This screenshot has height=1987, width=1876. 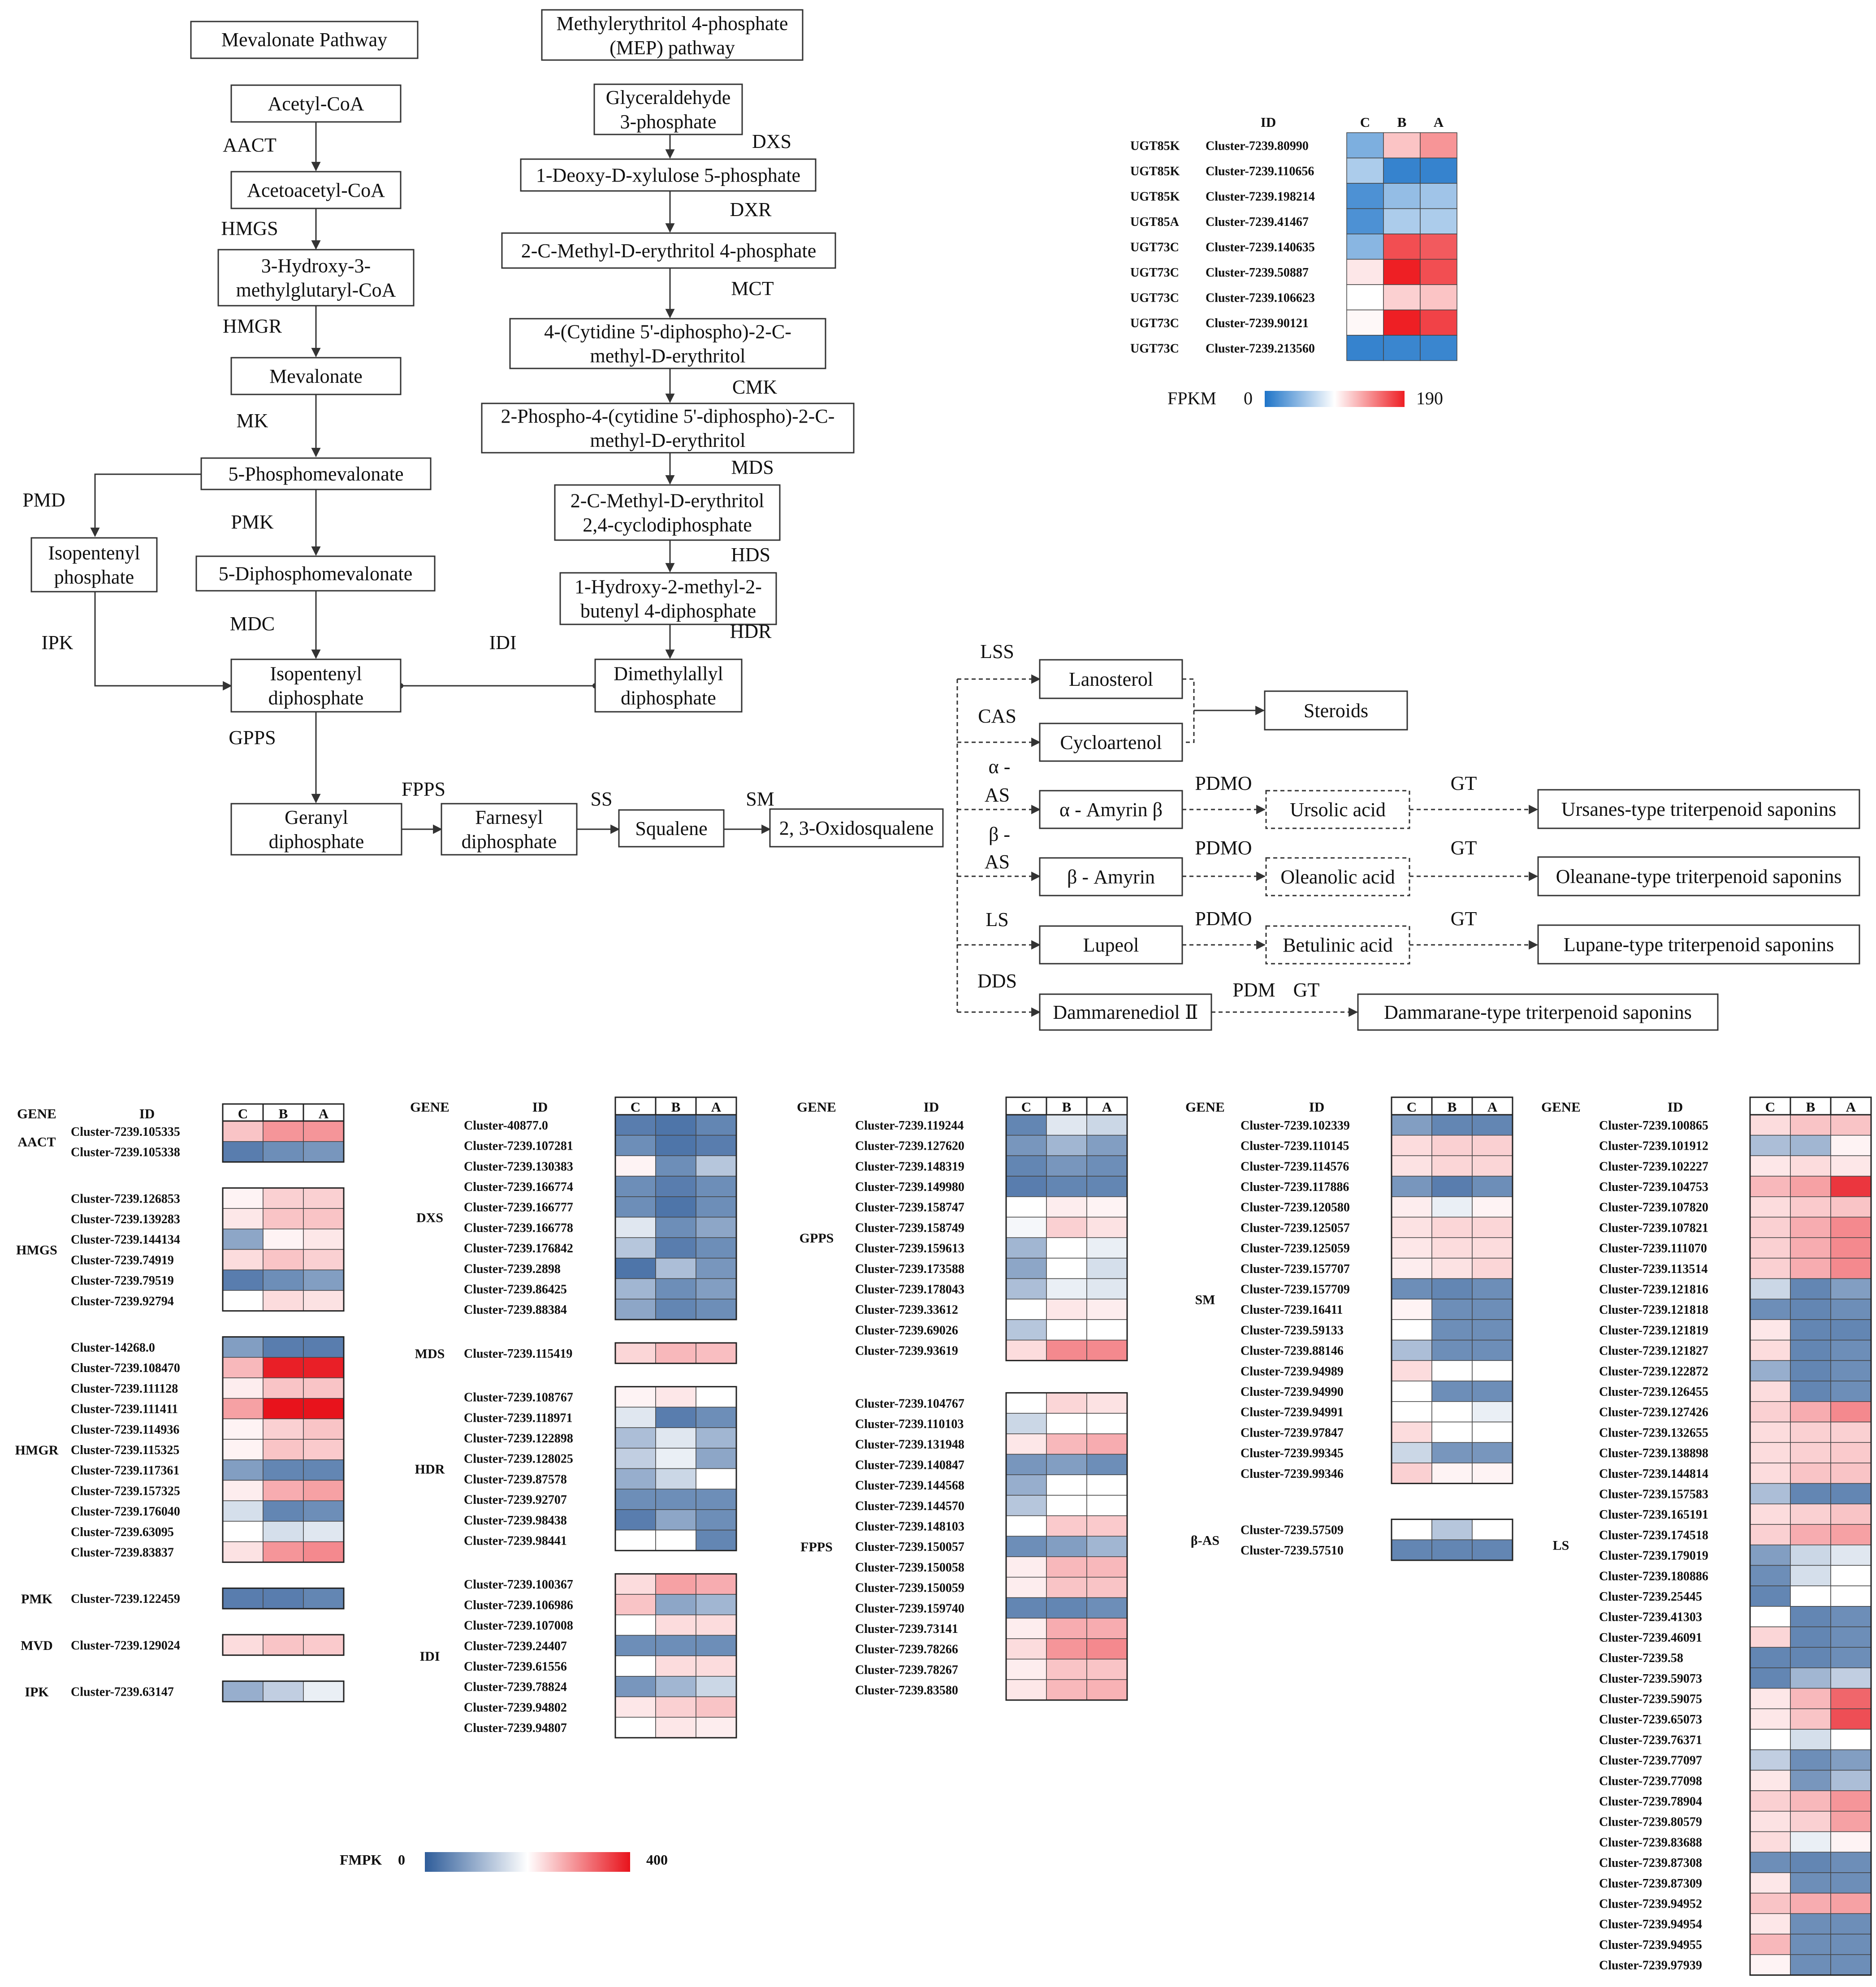 I want to click on panel-row-id: Cluster-7239.108767, so click(x=518, y=1398).